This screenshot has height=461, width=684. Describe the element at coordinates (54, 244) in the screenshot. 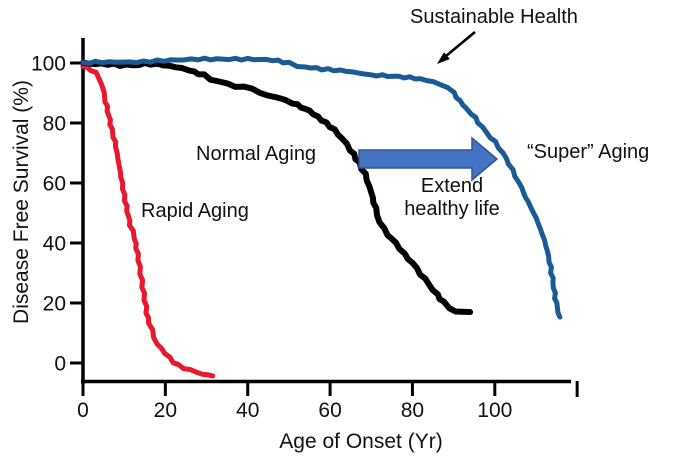

I see `y-tick-label: 40` at that location.